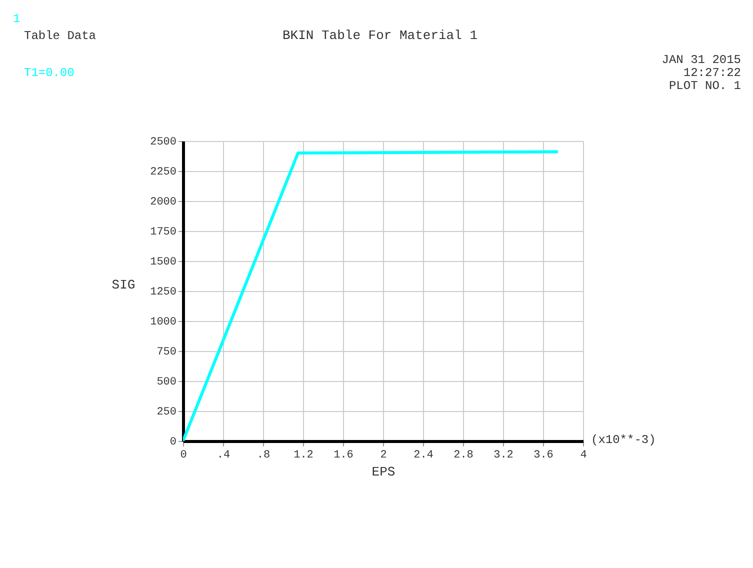 Image resolution: width=753 pixels, height=568 pixels. I want to click on x-tick-label: 3.2, so click(504, 456).